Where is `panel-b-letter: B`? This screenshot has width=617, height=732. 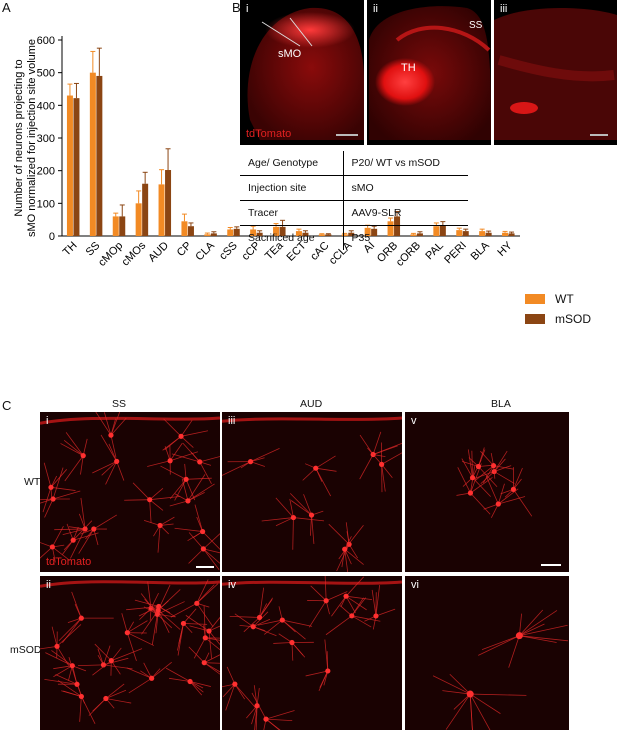 panel-b-letter: B is located at coordinates (236, 7).